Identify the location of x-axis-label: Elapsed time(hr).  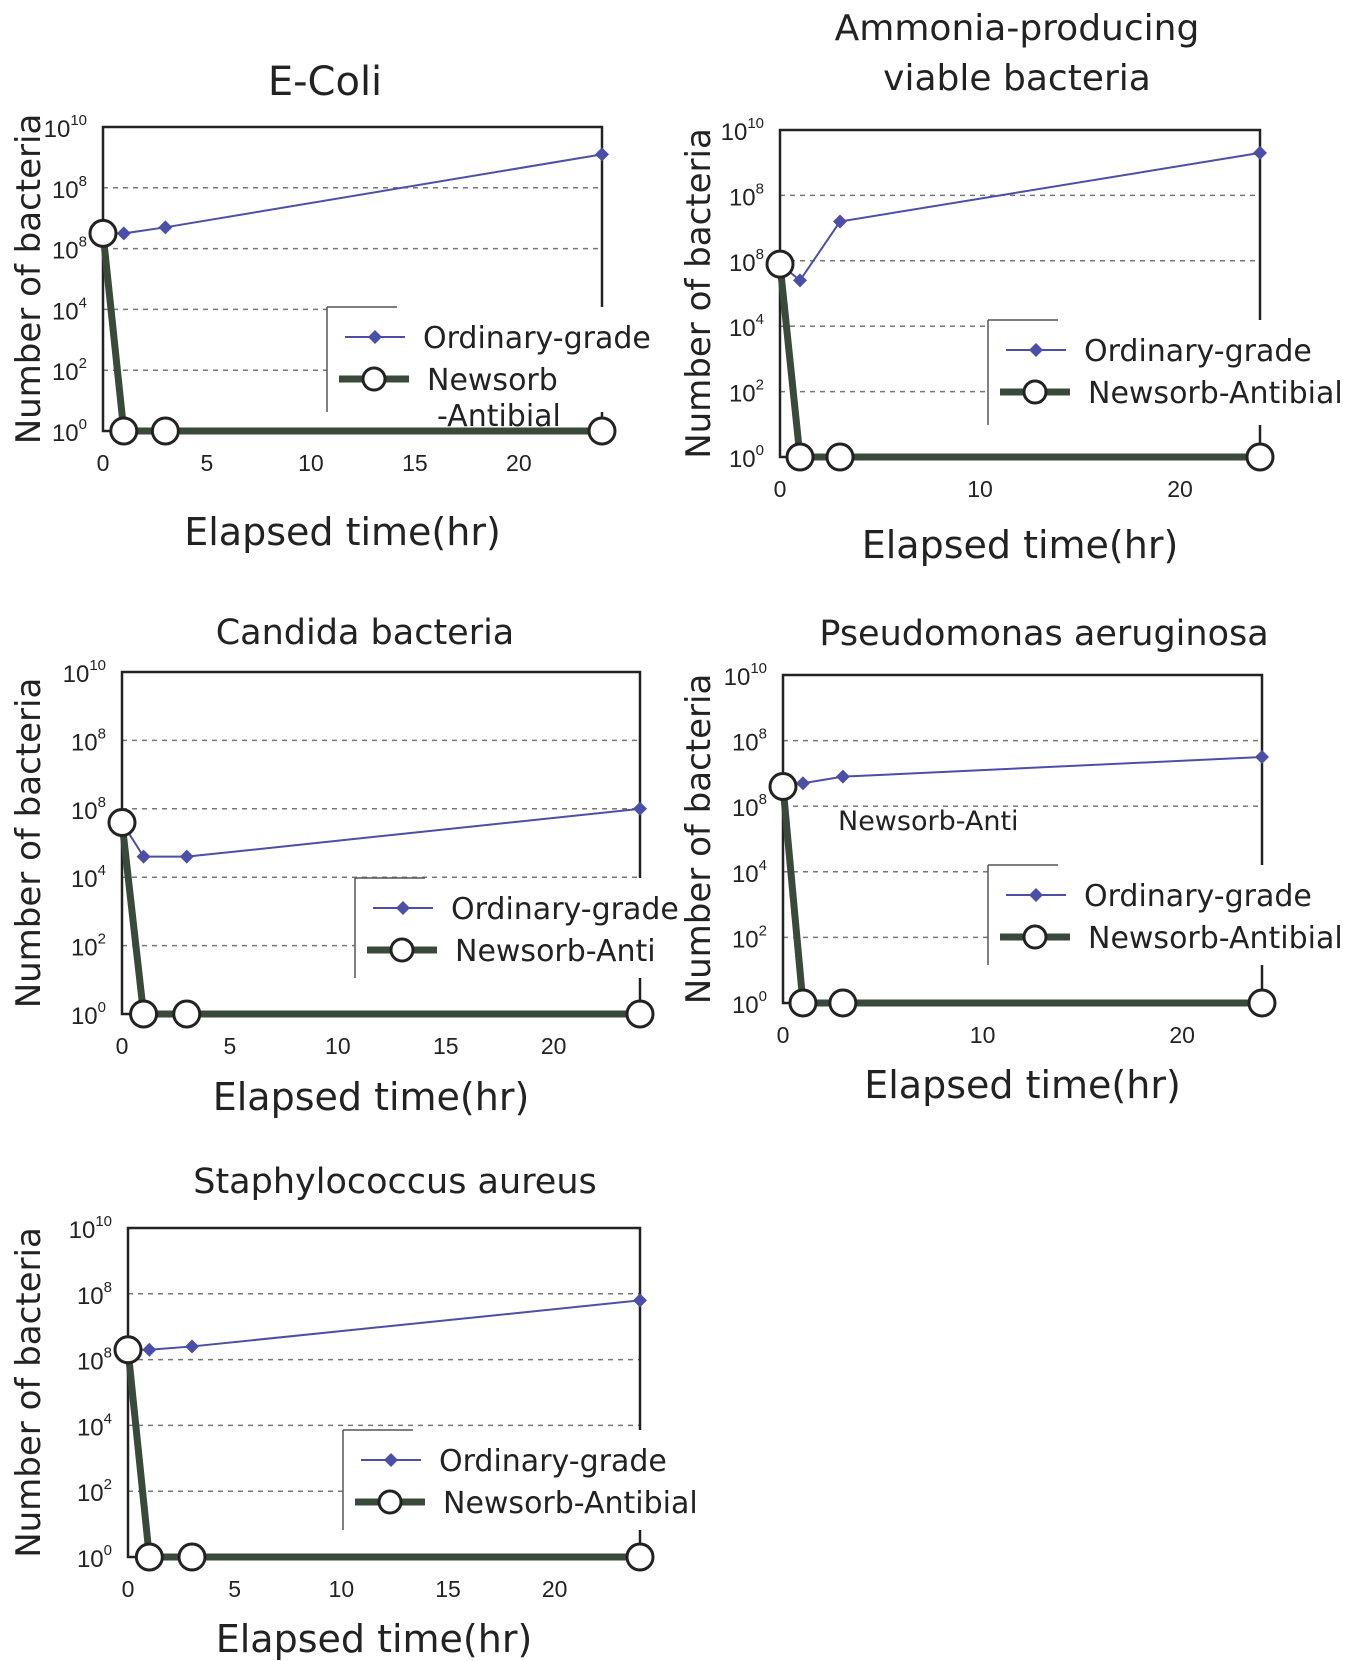
(371, 1097).